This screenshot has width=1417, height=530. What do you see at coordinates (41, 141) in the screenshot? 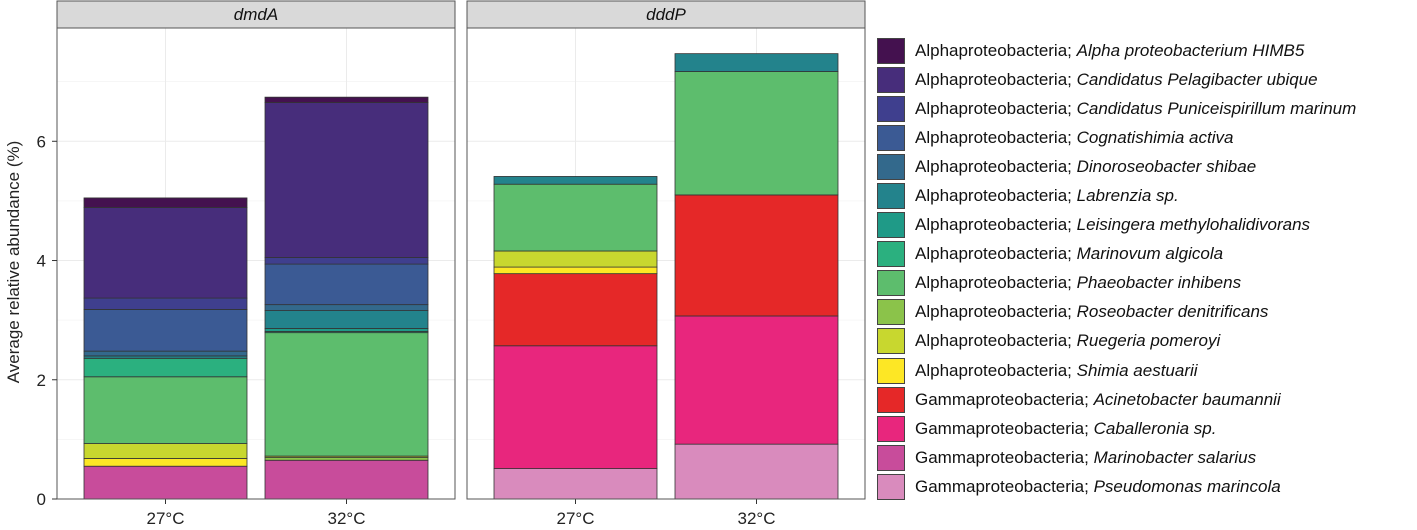
I see `y-tick-label: 6` at bounding box center [41, 141].